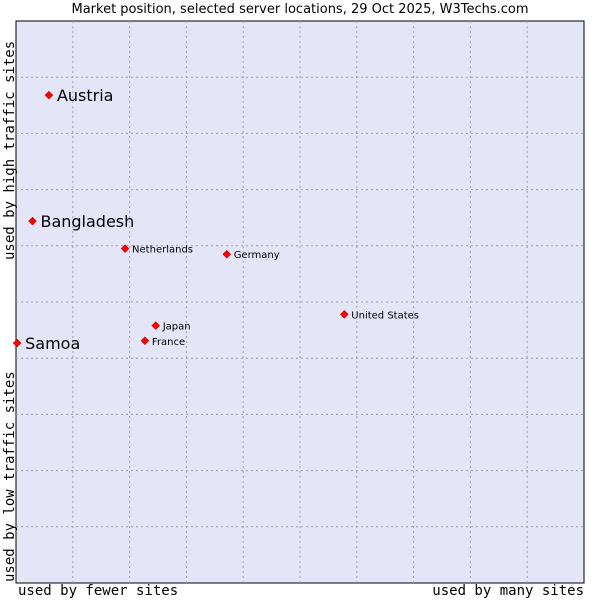 The width and height of the screenshot is (600, 600). Describe the element at coordinates (17, 343) in the screenshot. I see `point-samoa` at that location.